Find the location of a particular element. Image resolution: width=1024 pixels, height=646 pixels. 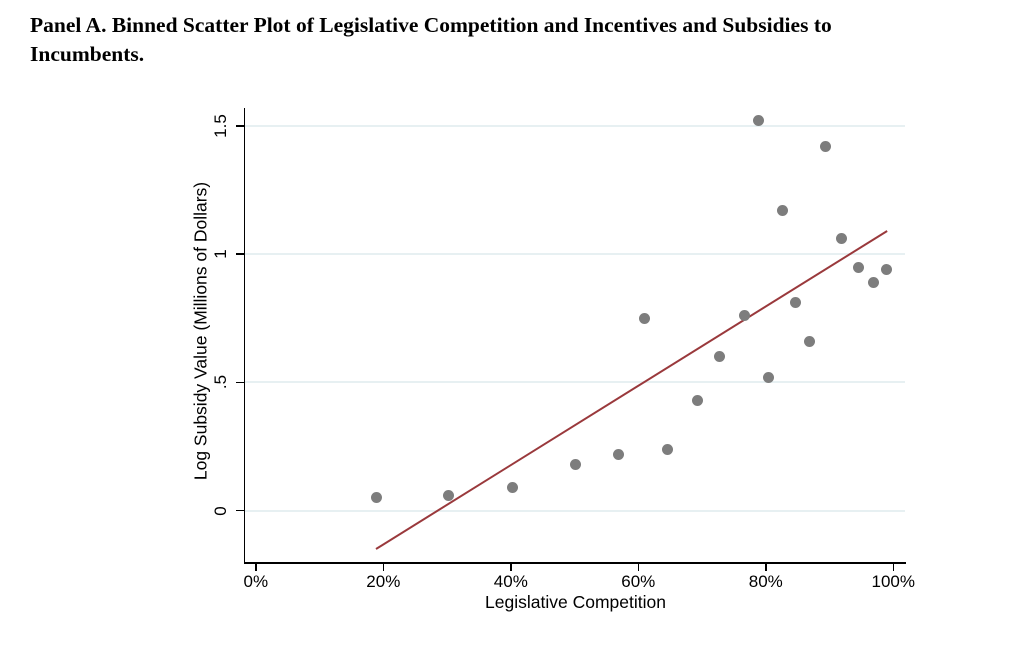

x-tick-label: 0% is located at coordinates (256, 581).